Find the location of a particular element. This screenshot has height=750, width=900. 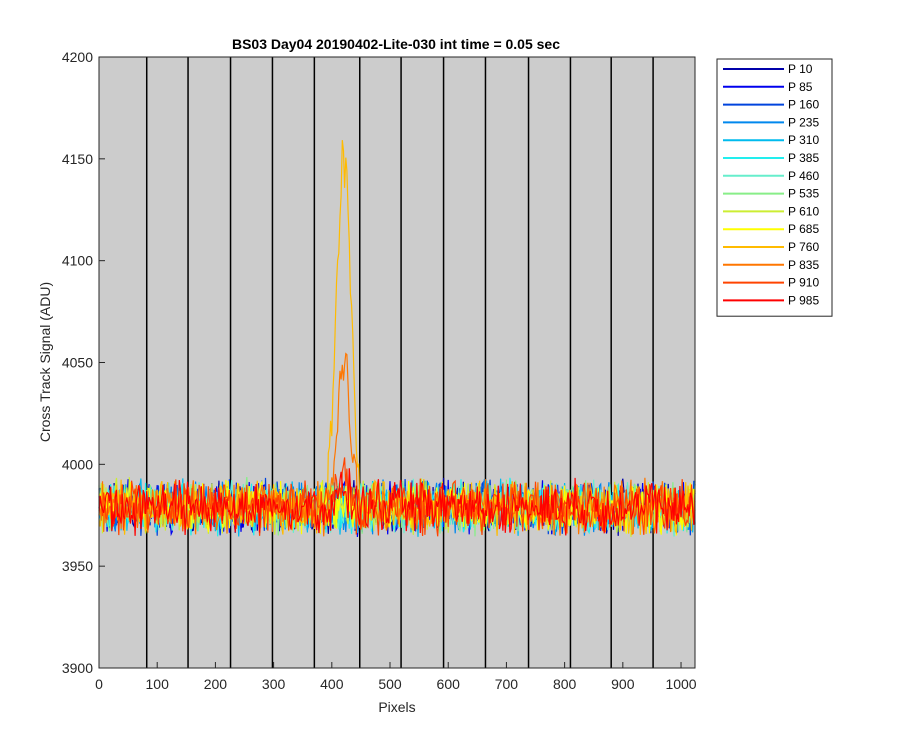

legend-label: P 835 is located at coordinates (803, 265).